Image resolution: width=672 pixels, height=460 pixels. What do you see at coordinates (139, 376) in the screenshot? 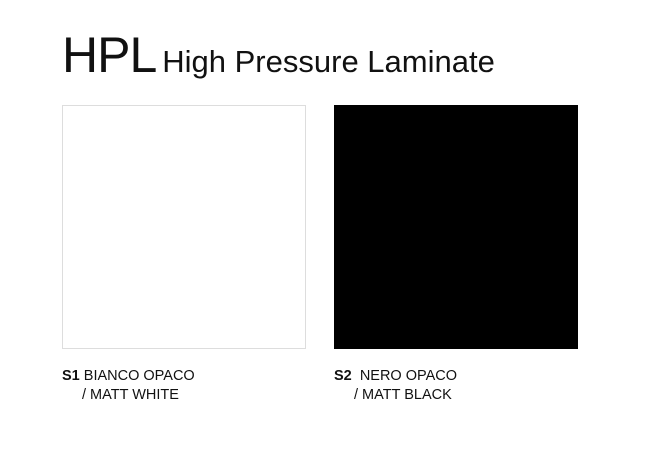
I see `swatch-name: BIANCO OPACO` at bounding box center [139, 376].